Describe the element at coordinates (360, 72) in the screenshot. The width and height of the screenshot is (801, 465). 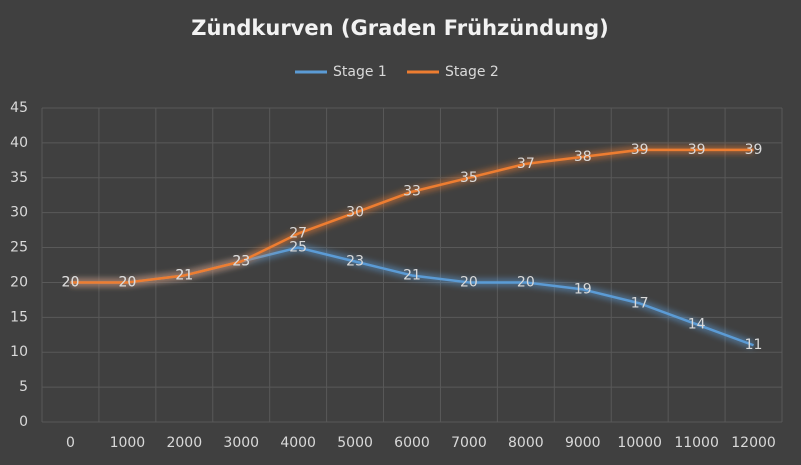
I see `legend-label: Stage 1` at that location.